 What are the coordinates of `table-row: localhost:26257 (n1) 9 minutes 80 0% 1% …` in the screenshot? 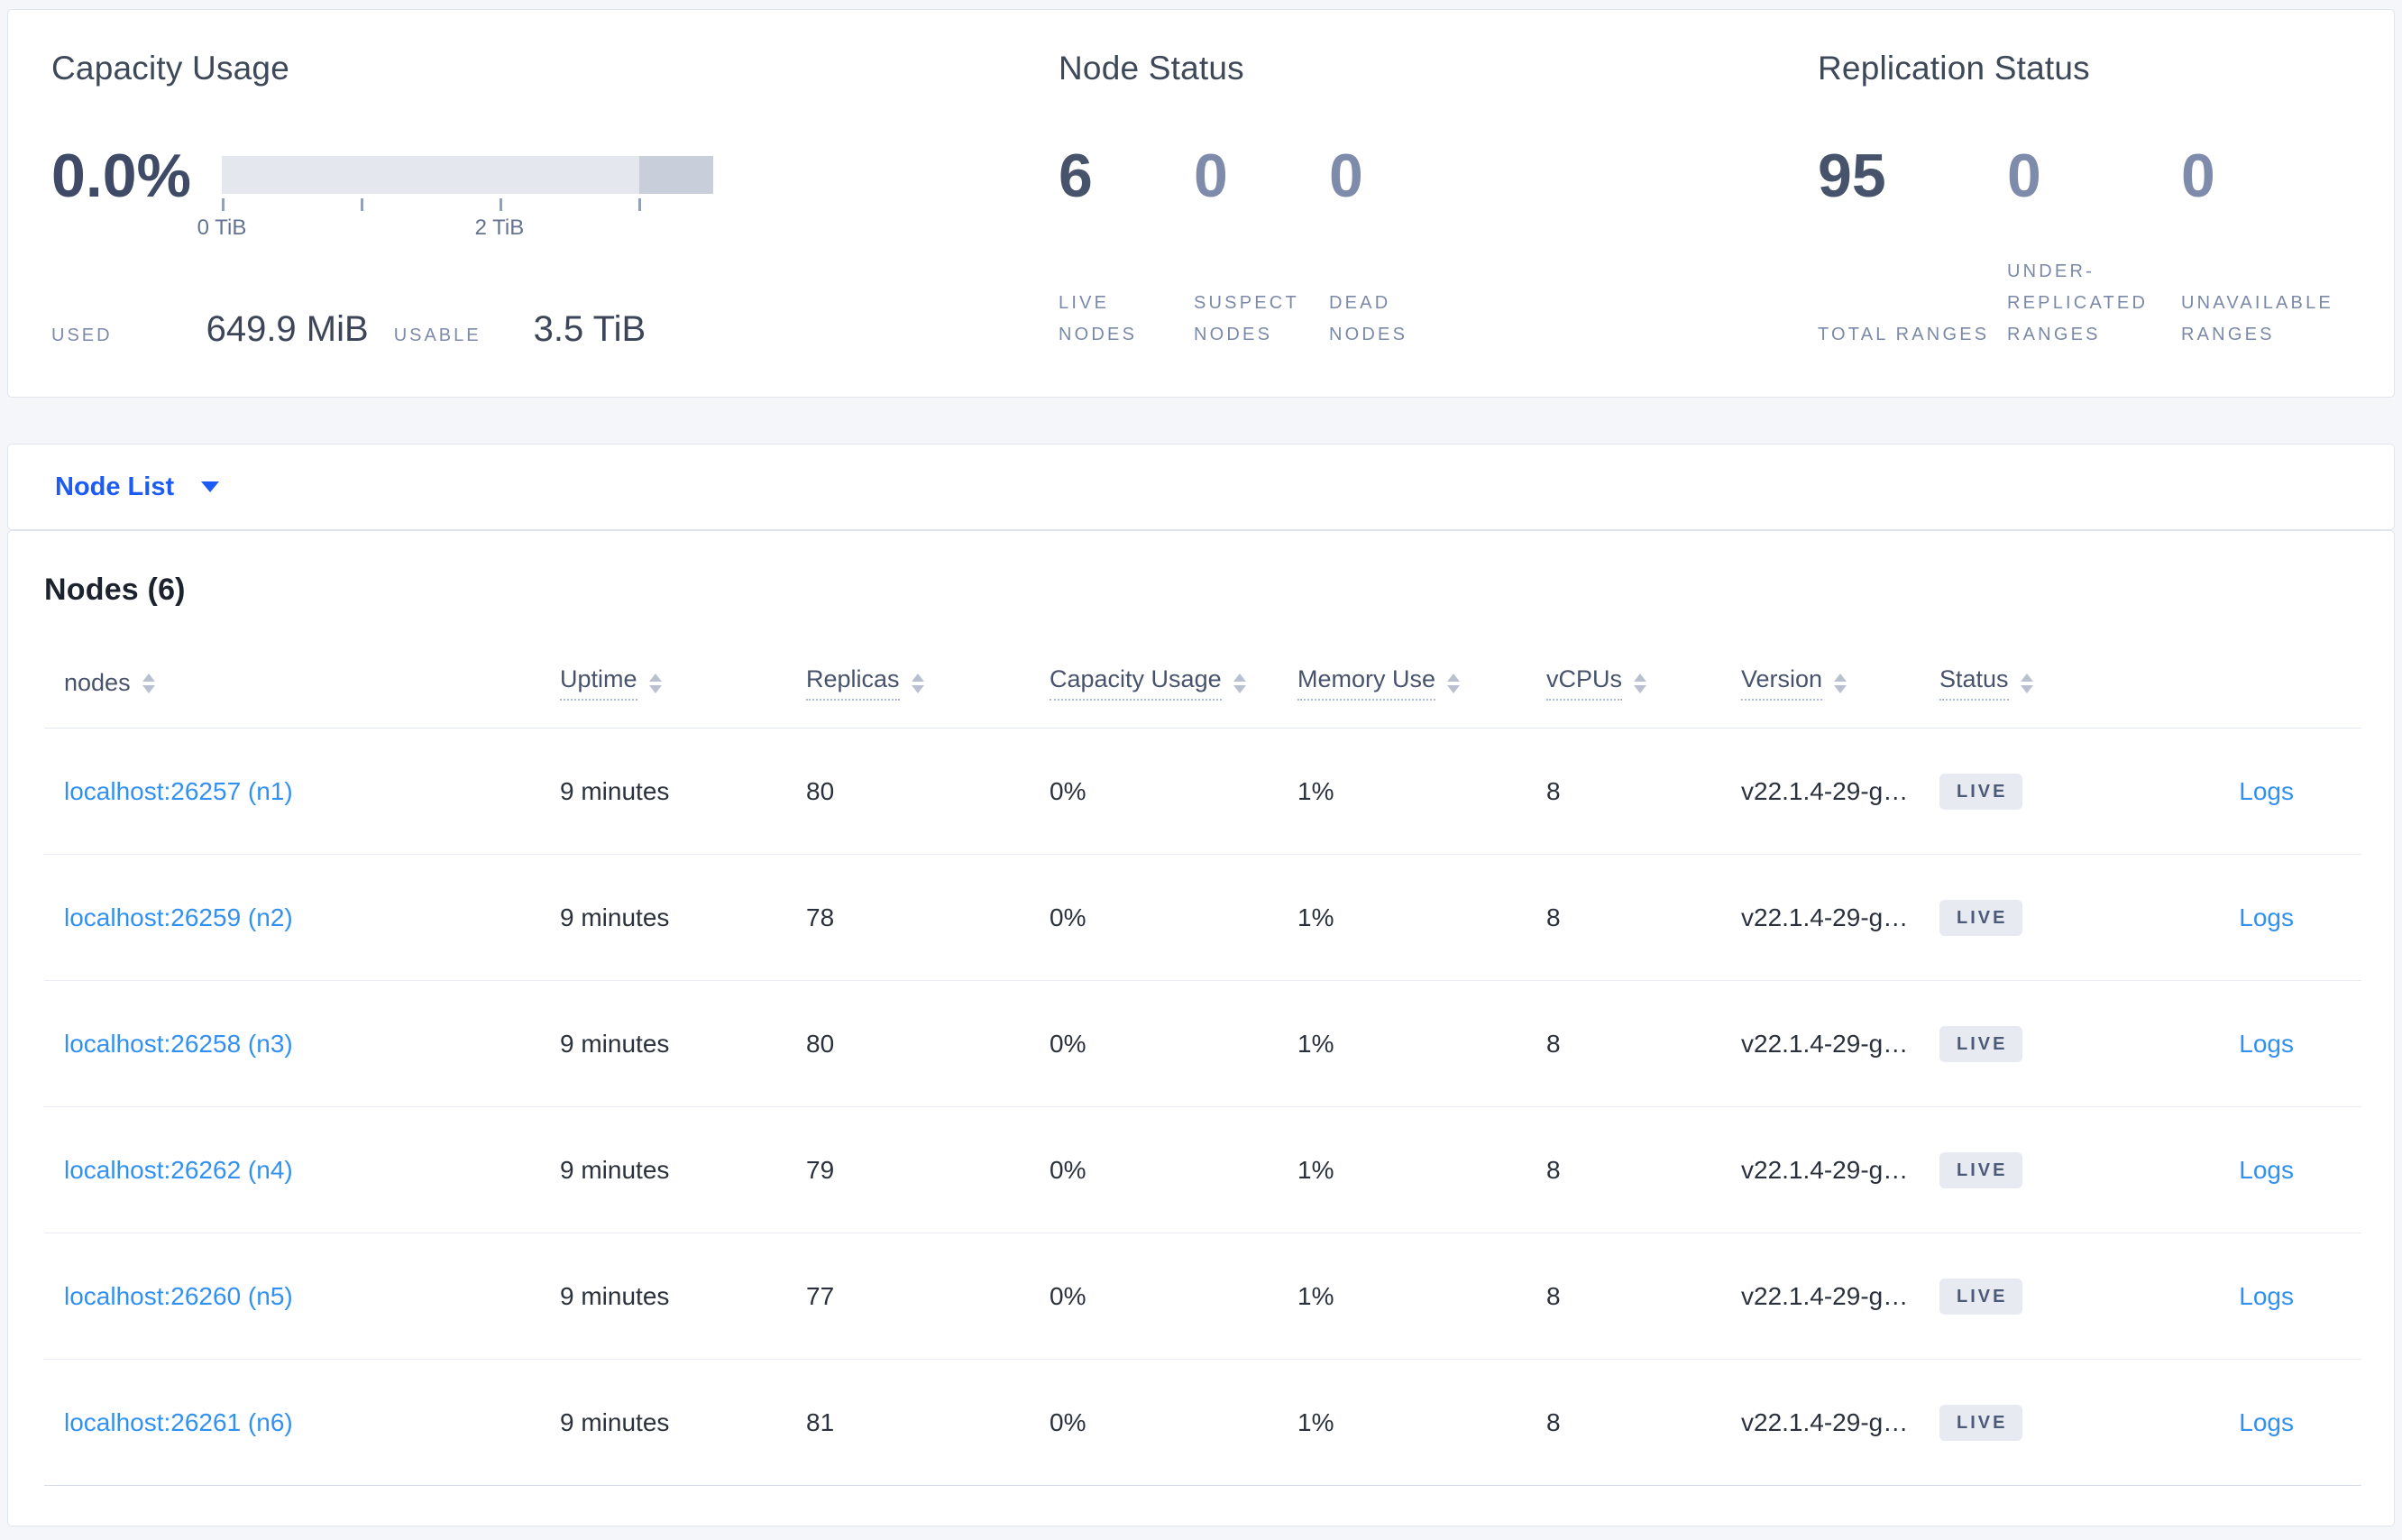 It's located at (1202, 792).